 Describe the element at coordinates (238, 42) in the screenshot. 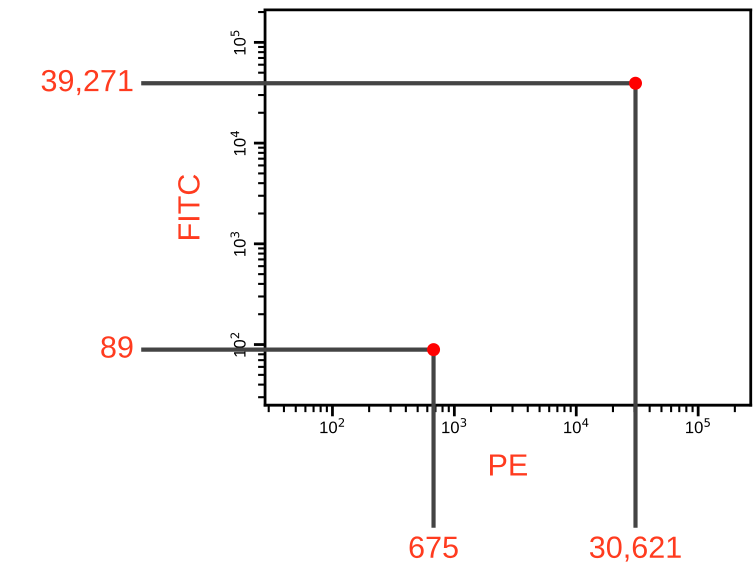

I see `y-tick-label: 10$^{5}$` at that location.